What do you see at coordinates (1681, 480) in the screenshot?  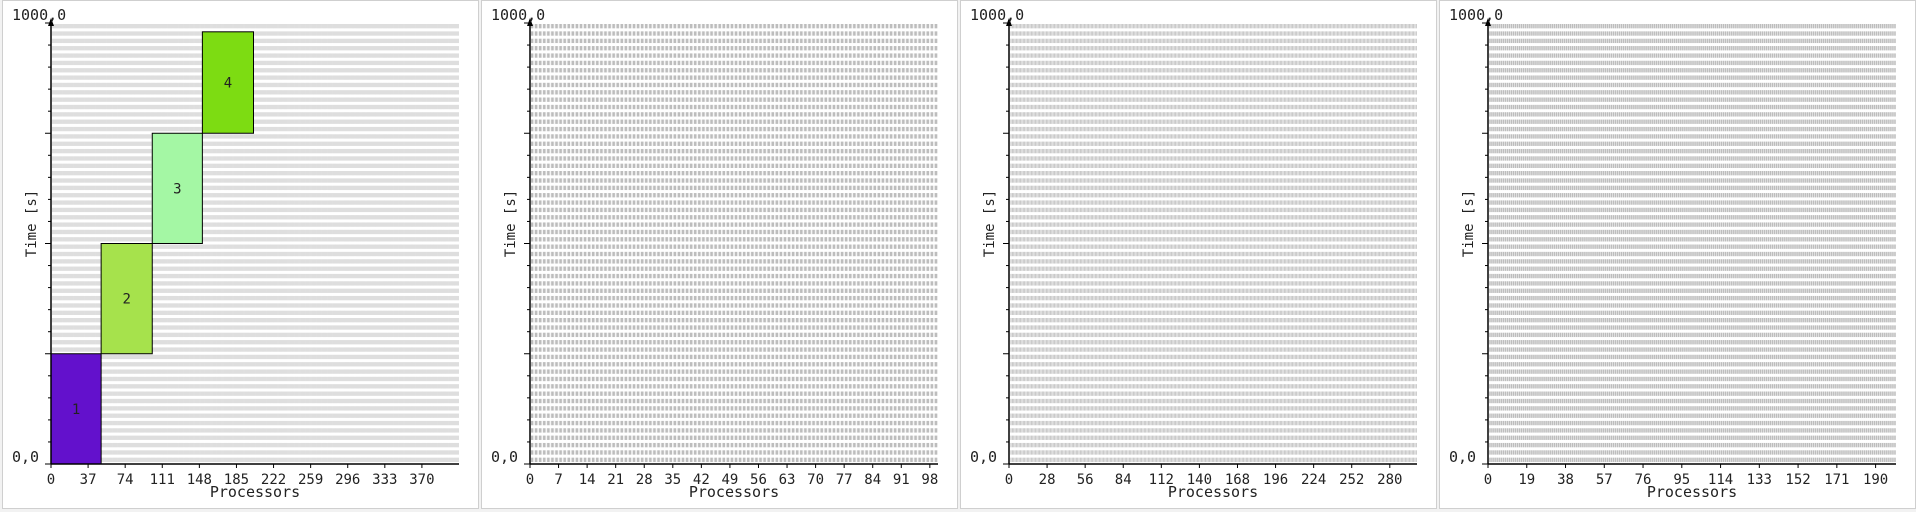 I see `x-tick-label: 95` at bounding box center [1681, 480].